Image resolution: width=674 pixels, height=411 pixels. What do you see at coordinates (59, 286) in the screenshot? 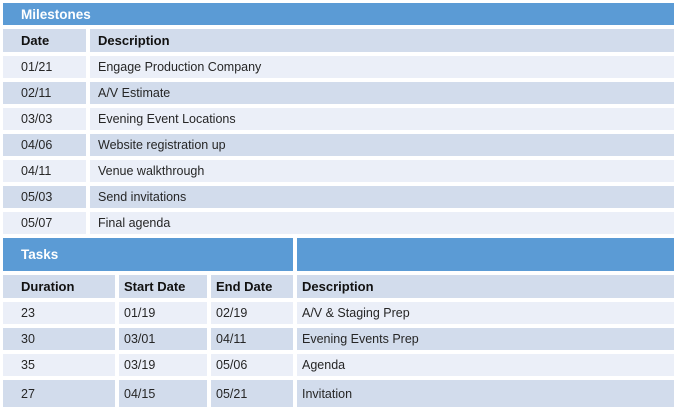
I see `tasks-header-duration: Duration` at bounding box center [59, 286].